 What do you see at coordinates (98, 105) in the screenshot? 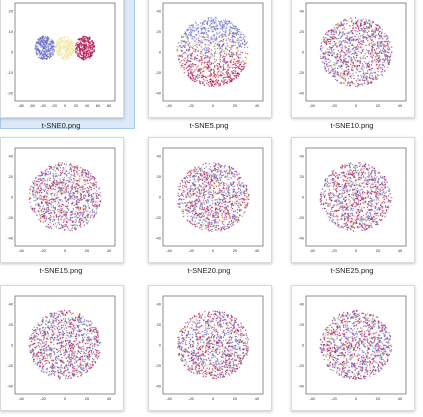
I see `x-tick-label: 60` at bounding box center [98, 105].